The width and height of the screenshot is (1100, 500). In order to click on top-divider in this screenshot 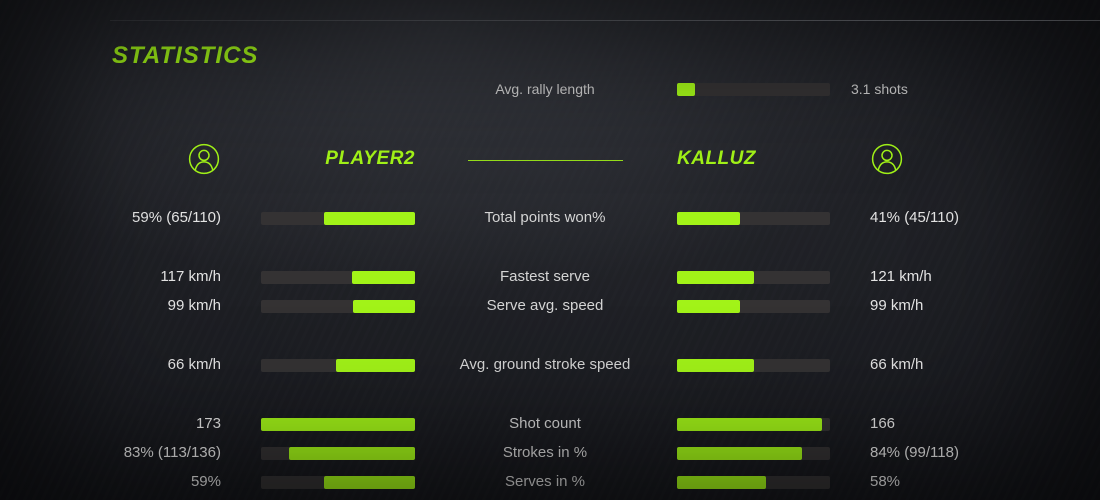, I will do `click(605, 20)`.